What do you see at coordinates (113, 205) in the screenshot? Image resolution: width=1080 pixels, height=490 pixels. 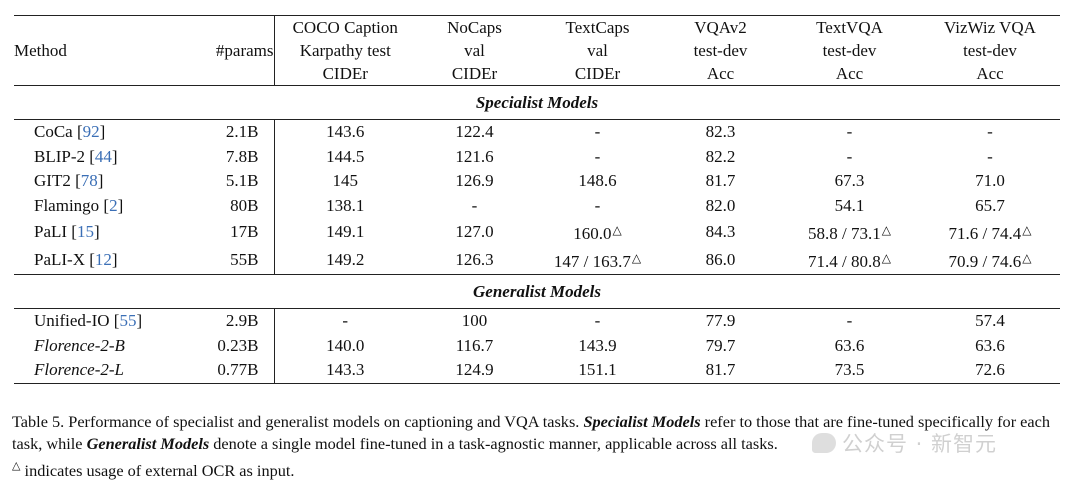 I see `citation-link: 2` at bounding box center [113, 205].